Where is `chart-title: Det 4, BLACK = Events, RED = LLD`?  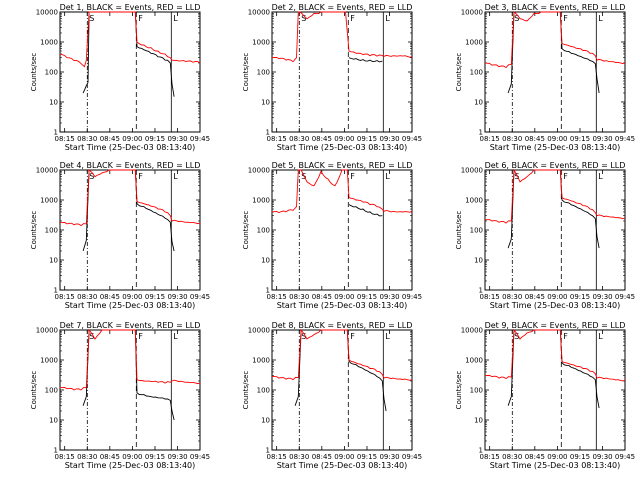
chart-title: Det 4, BLACK = Events, RED = LLD is located at coordinates (130, 165).